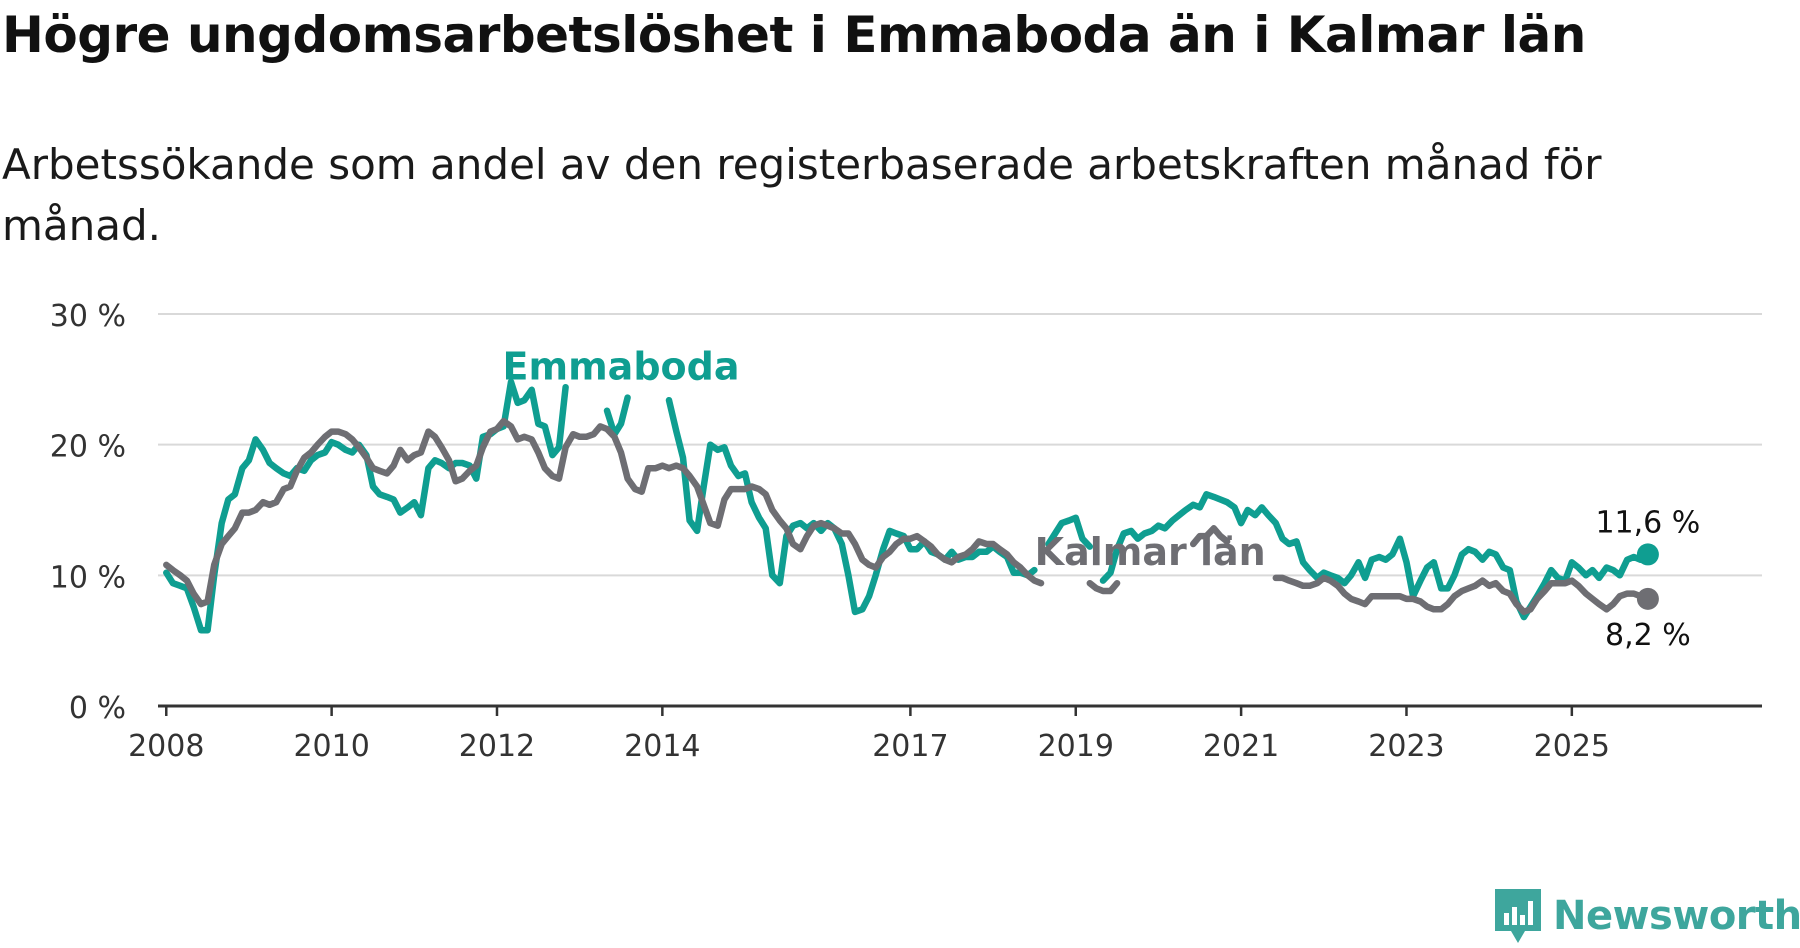  I want to click on x-axis-tick-labels: 2008 2010 2012 2014 2017 2019 2021 2023 2025, so click(869, 746).